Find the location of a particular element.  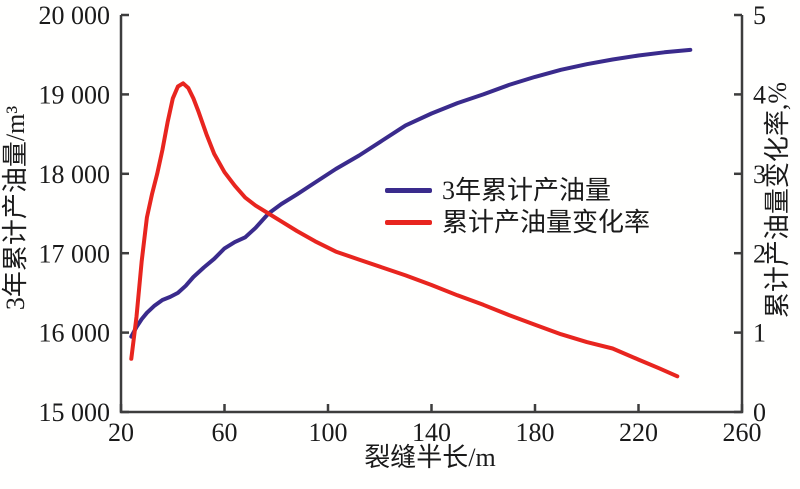

right-axis-title: 累计产油量变化率,% is located at coordinates (777, 200).